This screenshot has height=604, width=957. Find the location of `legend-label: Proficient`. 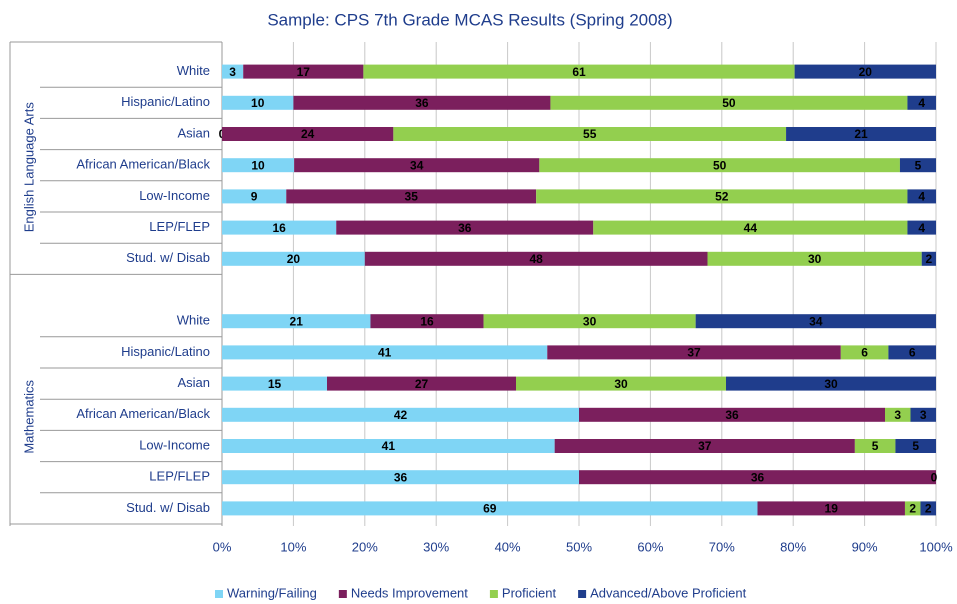

legend-label: Proficient is located at coordinates (529, 592).